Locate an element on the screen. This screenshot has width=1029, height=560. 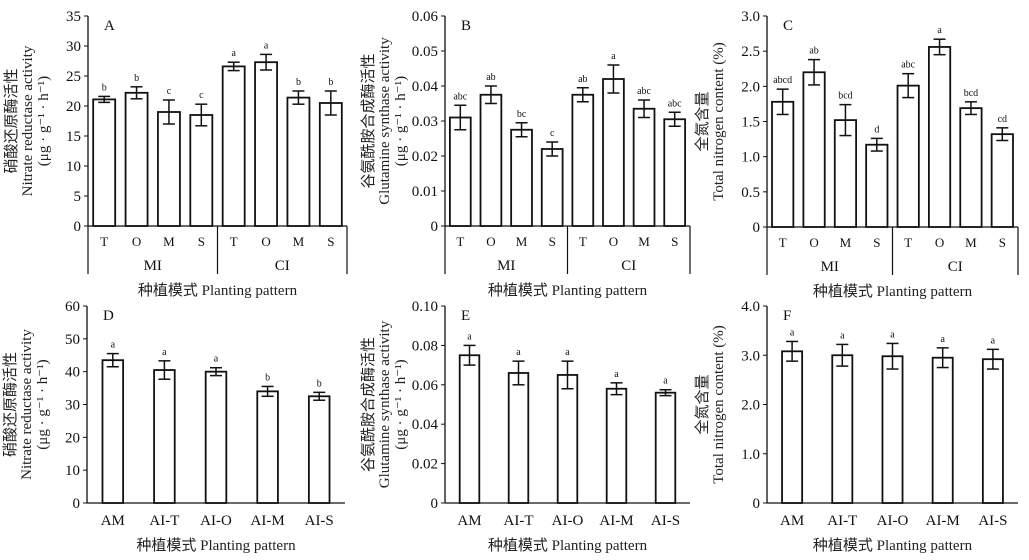
y-tick-label: 0.04 is located at coordinates (425, 87).